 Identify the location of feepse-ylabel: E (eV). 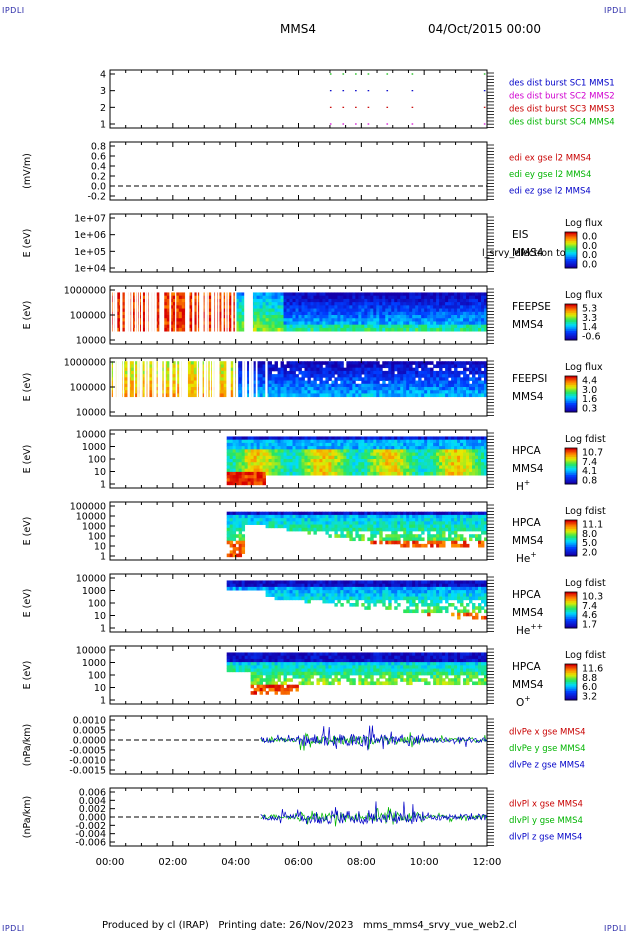
(27, 315).